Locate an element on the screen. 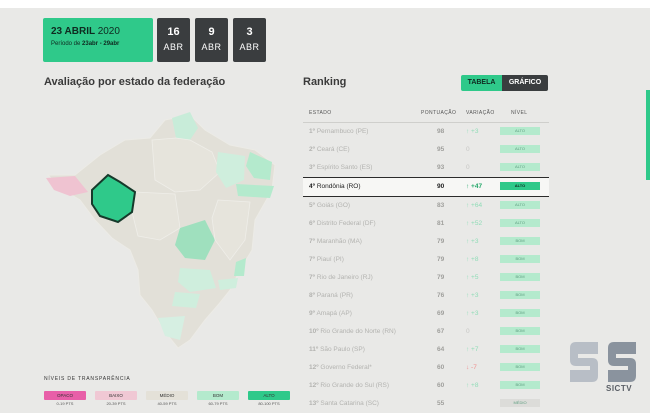 Image resolution: width=650 pixels, height=413 pixels. legend-range-opaco: 0-19 PTS is located at coordinates (65, 403).